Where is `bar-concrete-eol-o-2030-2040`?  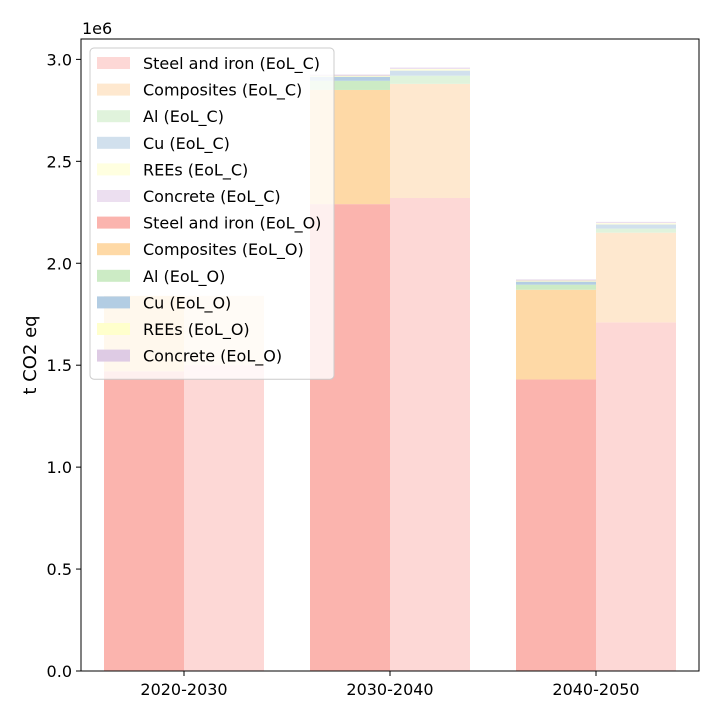
bar-concrete-eol-o-2030-2040 is located at coordinates (350, 75).